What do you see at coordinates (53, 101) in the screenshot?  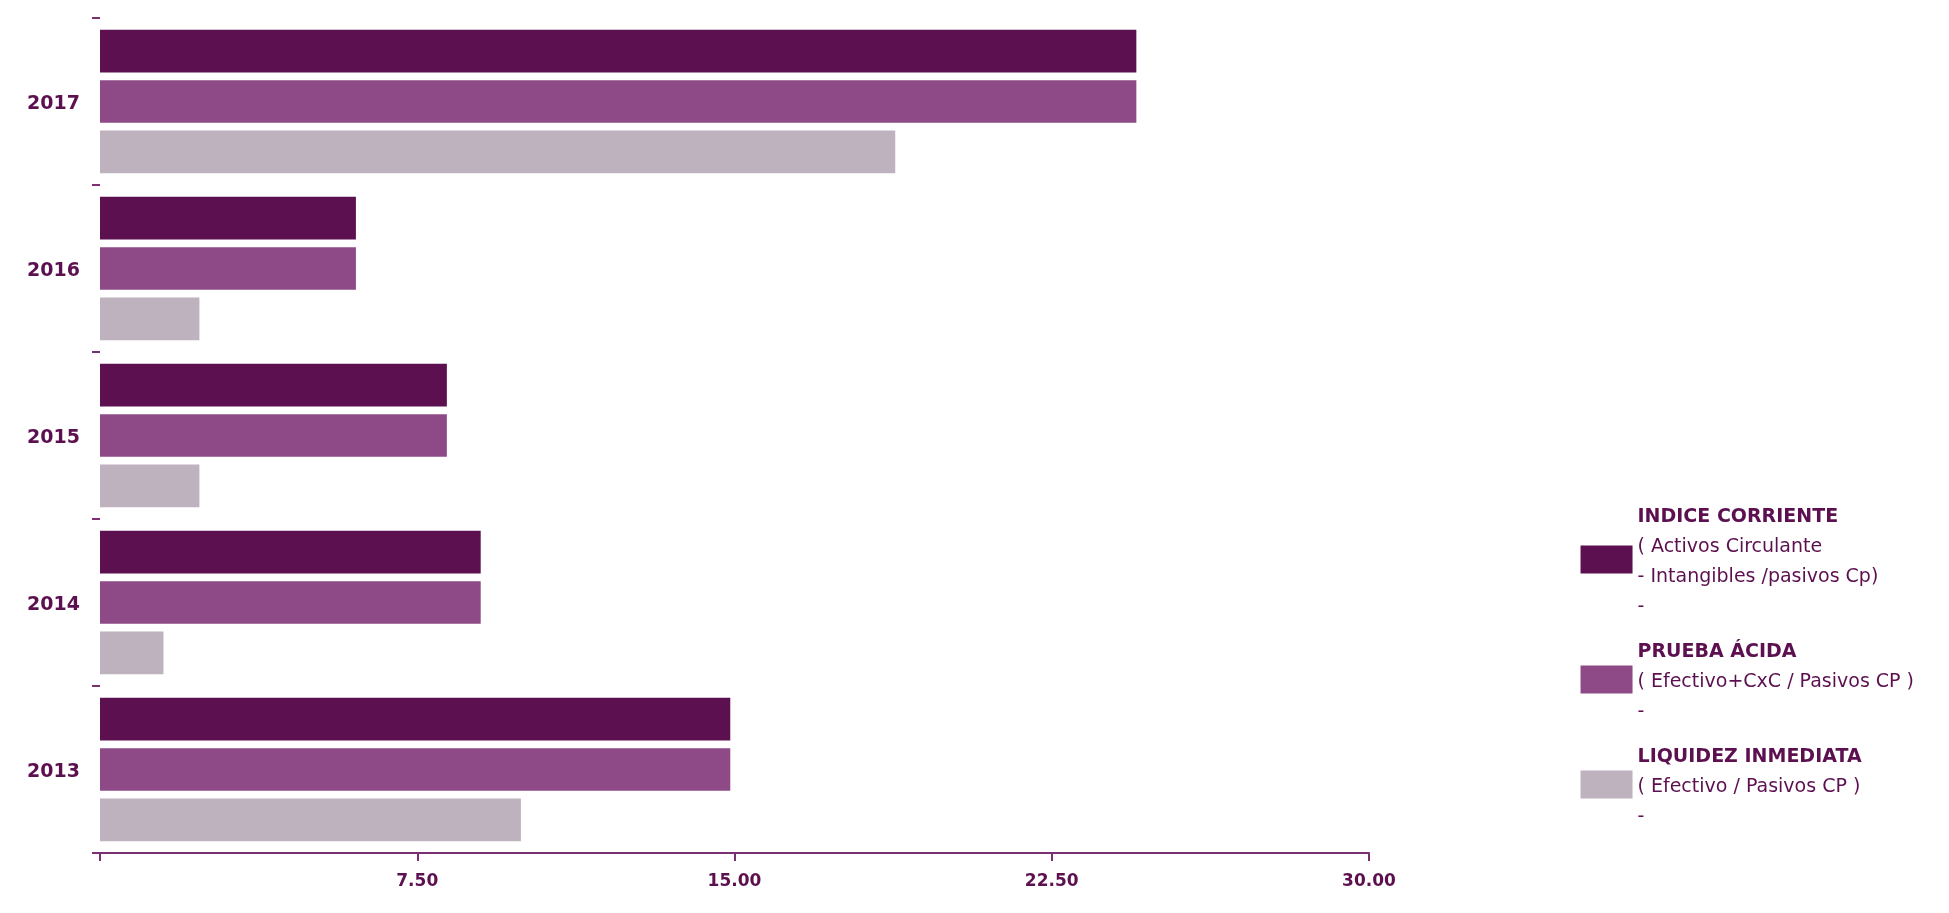 I see `y-tick-label: 2017` at bounding box center [53, 101].